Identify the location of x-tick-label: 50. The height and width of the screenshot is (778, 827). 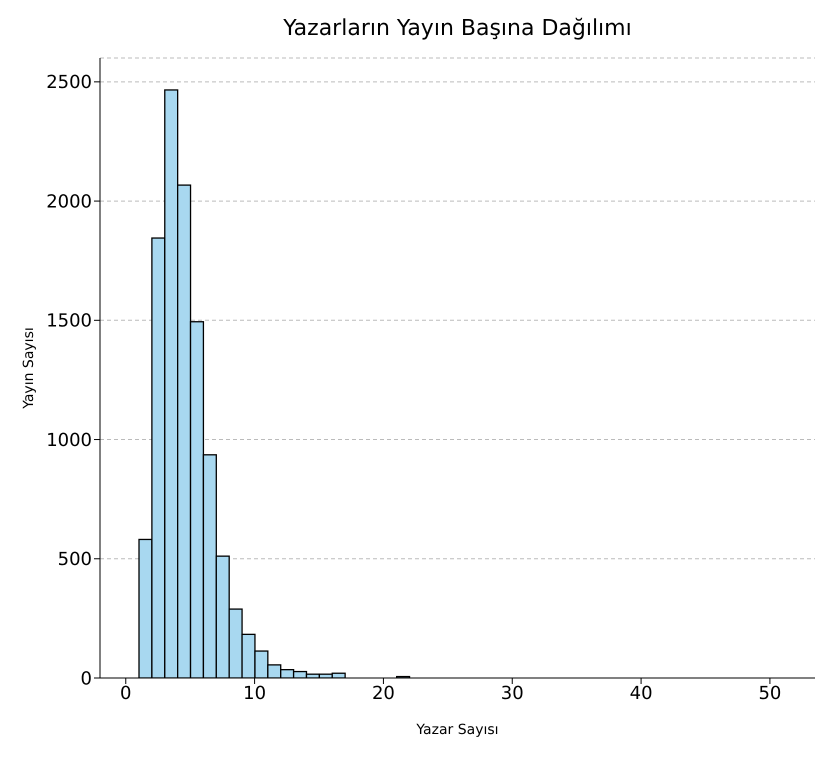
(770, 693).